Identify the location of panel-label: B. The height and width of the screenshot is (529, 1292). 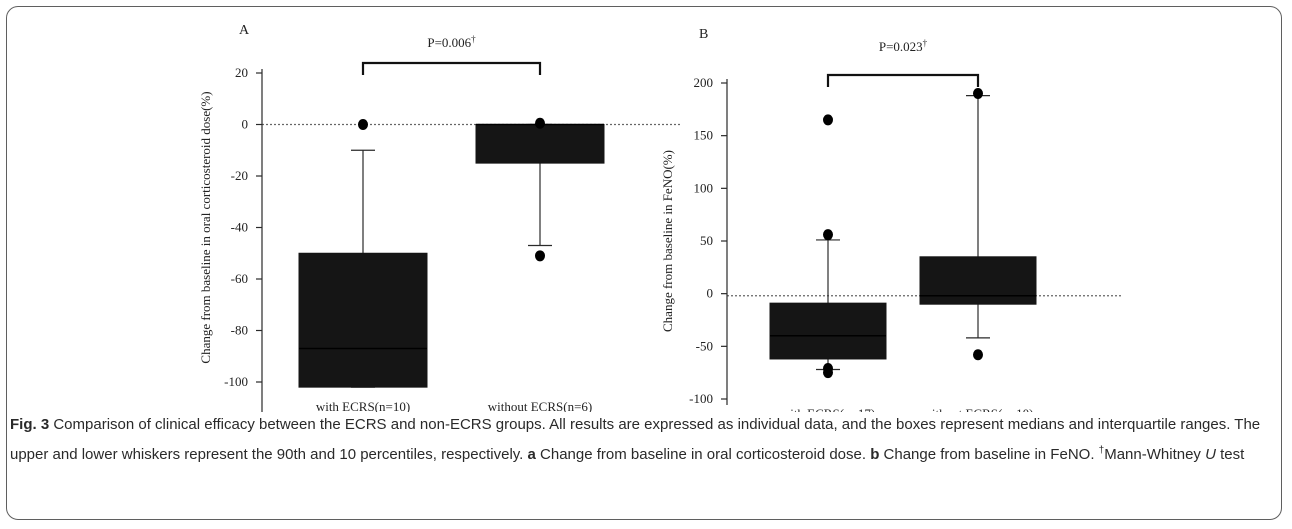
(703, 34).